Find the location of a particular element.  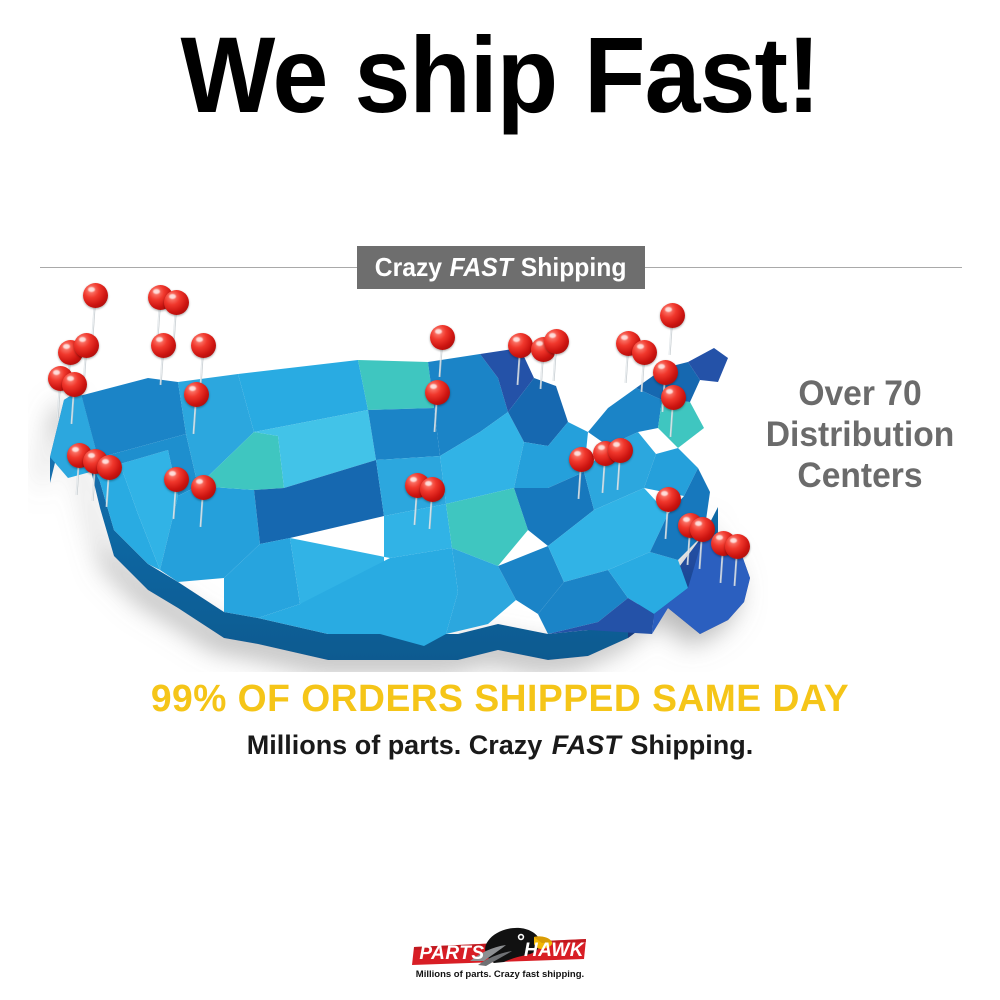

callout-line-3: Centers is located at coordinates (860, 475).